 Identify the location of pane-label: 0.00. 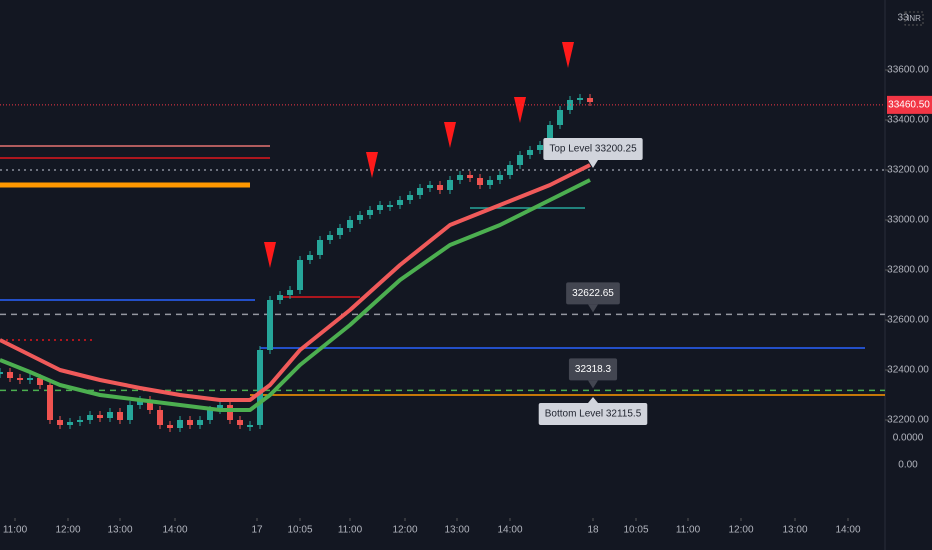
(908, 465).